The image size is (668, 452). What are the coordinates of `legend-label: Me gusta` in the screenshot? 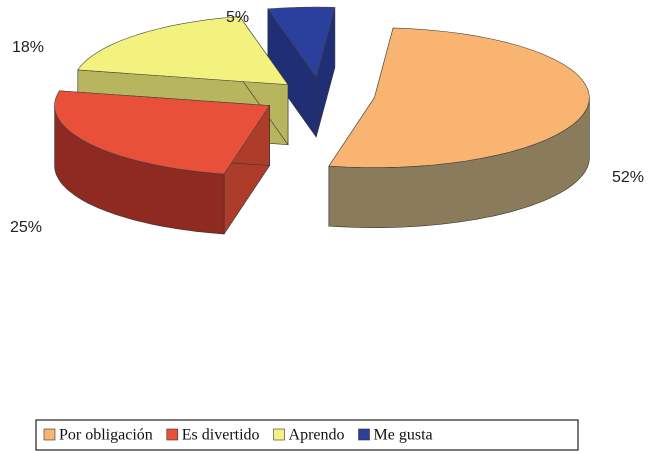 It's located at (403, 435).